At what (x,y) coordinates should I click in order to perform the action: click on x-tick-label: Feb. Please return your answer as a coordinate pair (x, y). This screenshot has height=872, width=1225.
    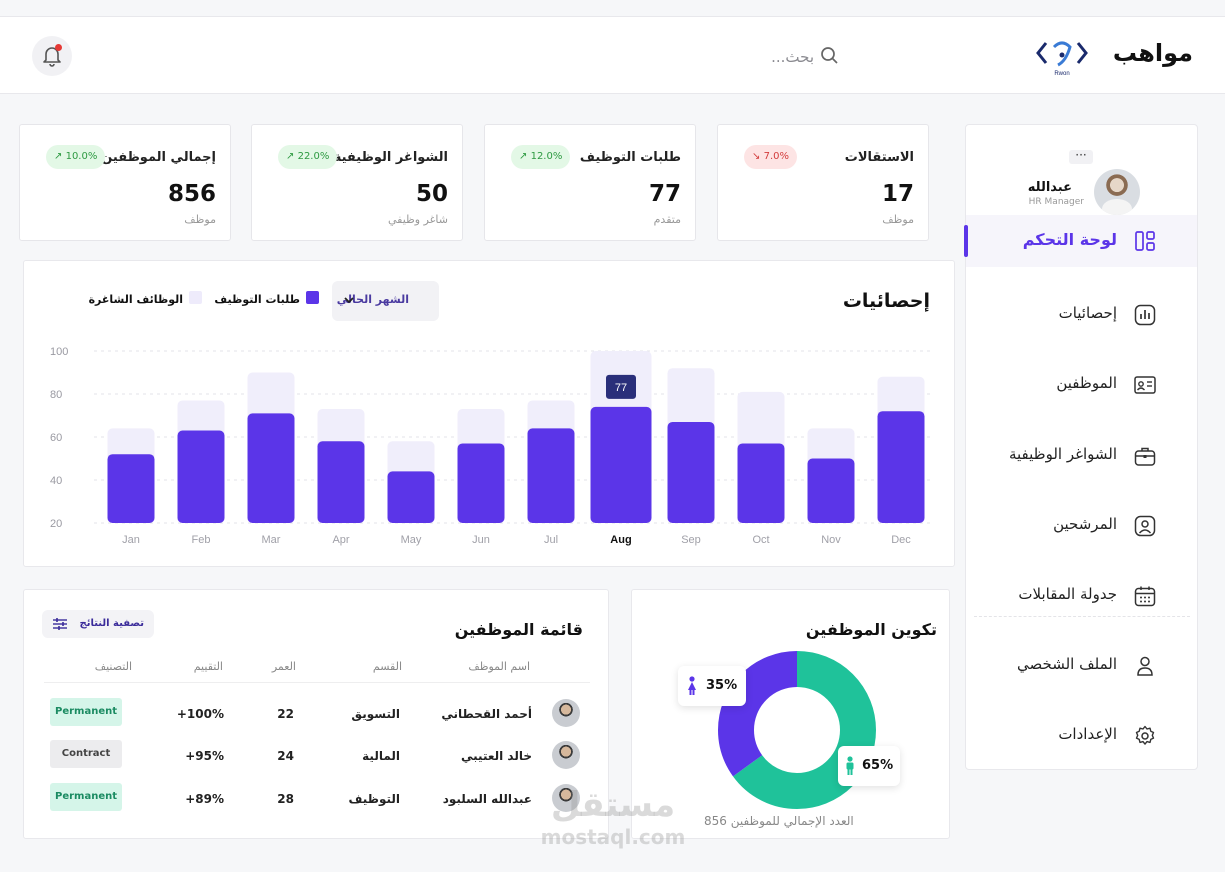
    Looking at the image, I should click on (201, 540).